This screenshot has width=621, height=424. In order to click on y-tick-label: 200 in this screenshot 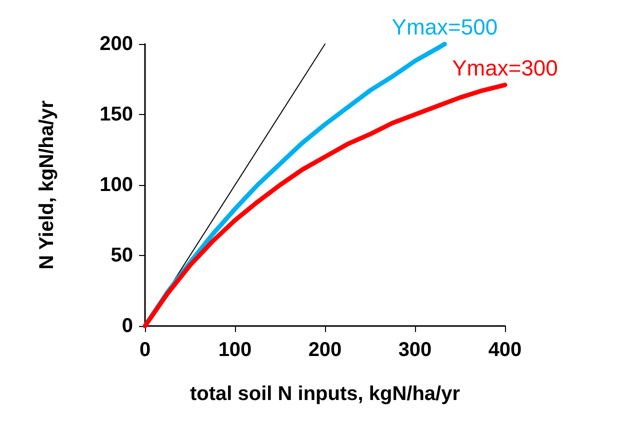, I will do `click(116, 44)`.